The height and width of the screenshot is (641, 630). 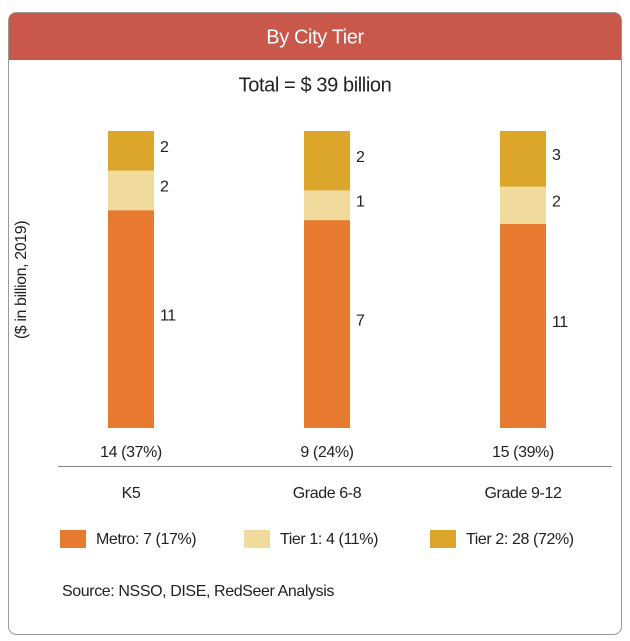 What do you see at coordinates (131, 452) in the screenshot?
I see `total-label: 14 (37%)` at bounding box center [131, 452].